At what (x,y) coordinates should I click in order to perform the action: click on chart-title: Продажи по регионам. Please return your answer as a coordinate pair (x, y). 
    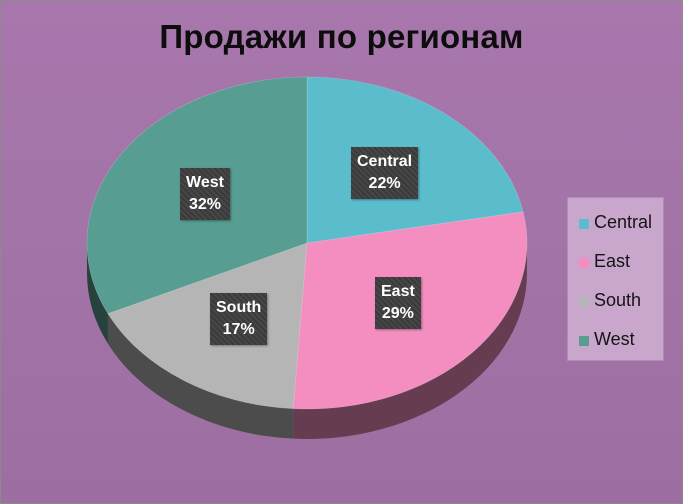
    Looking at the image, I should click on (341, 36).